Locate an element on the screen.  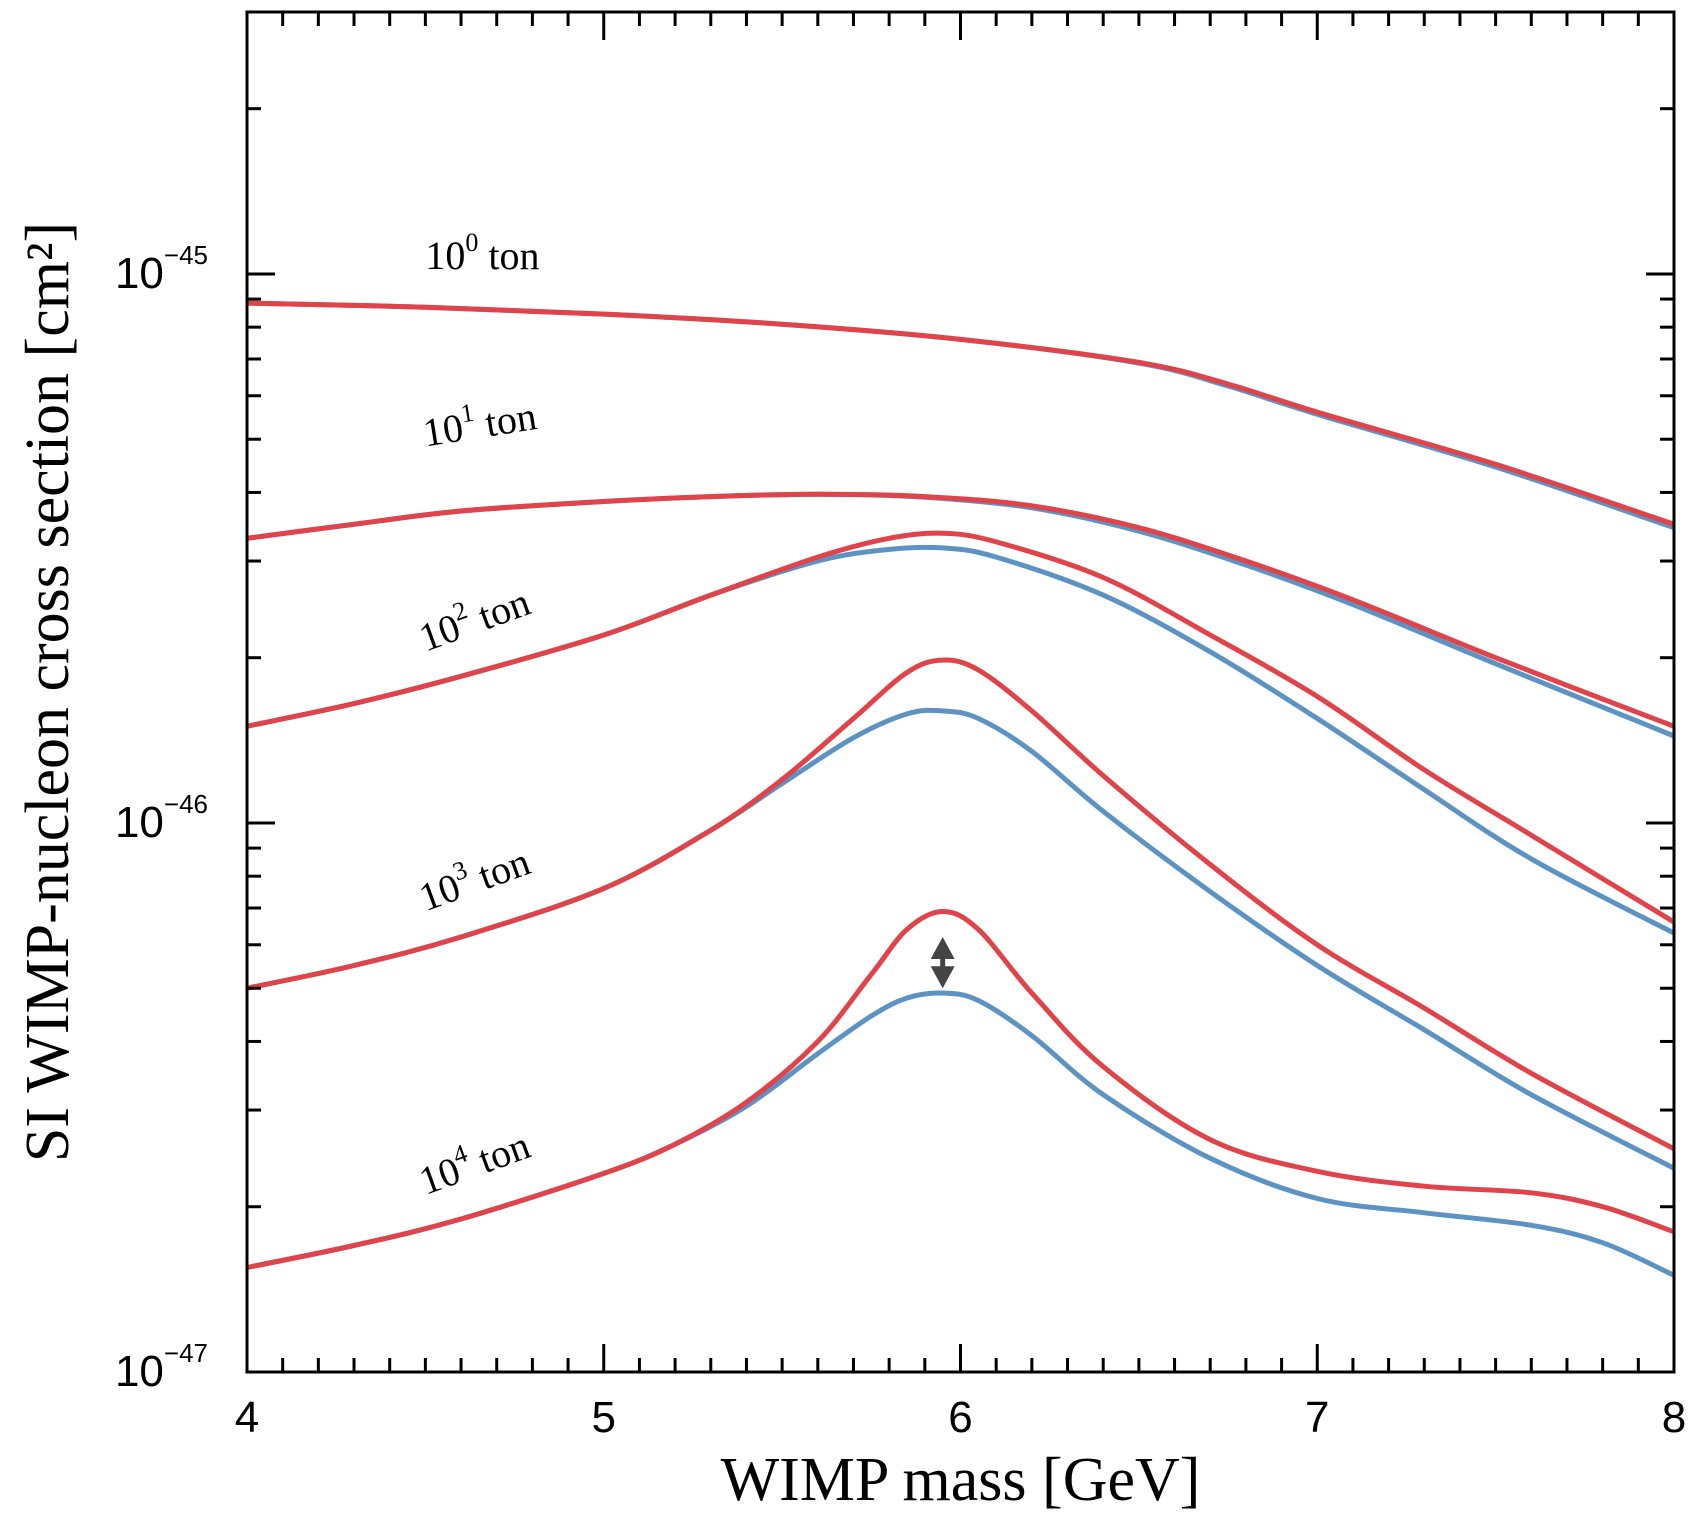
x-tick-label: 4 is located at coordinates (247, 1417).